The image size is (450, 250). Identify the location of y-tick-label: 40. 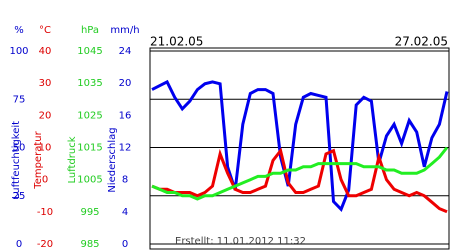
(45, 51).